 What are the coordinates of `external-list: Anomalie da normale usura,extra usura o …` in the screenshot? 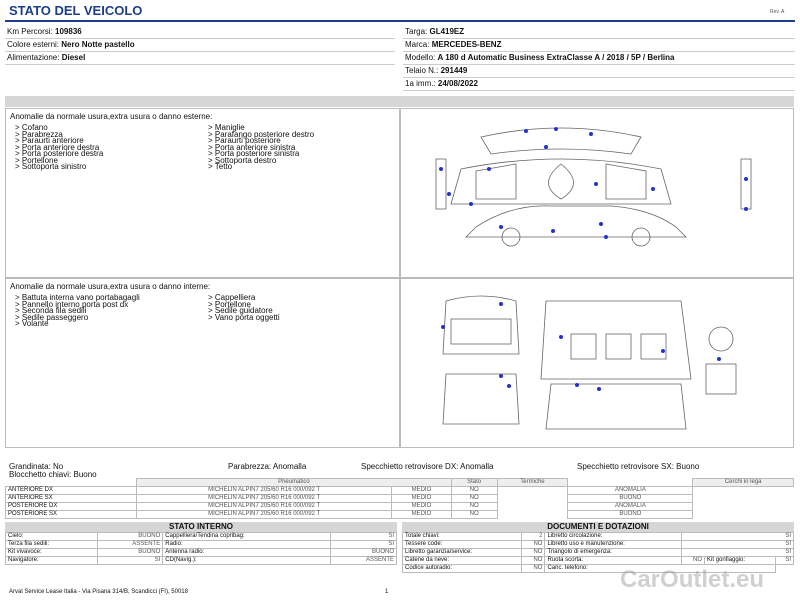 It's located at (202, 141).